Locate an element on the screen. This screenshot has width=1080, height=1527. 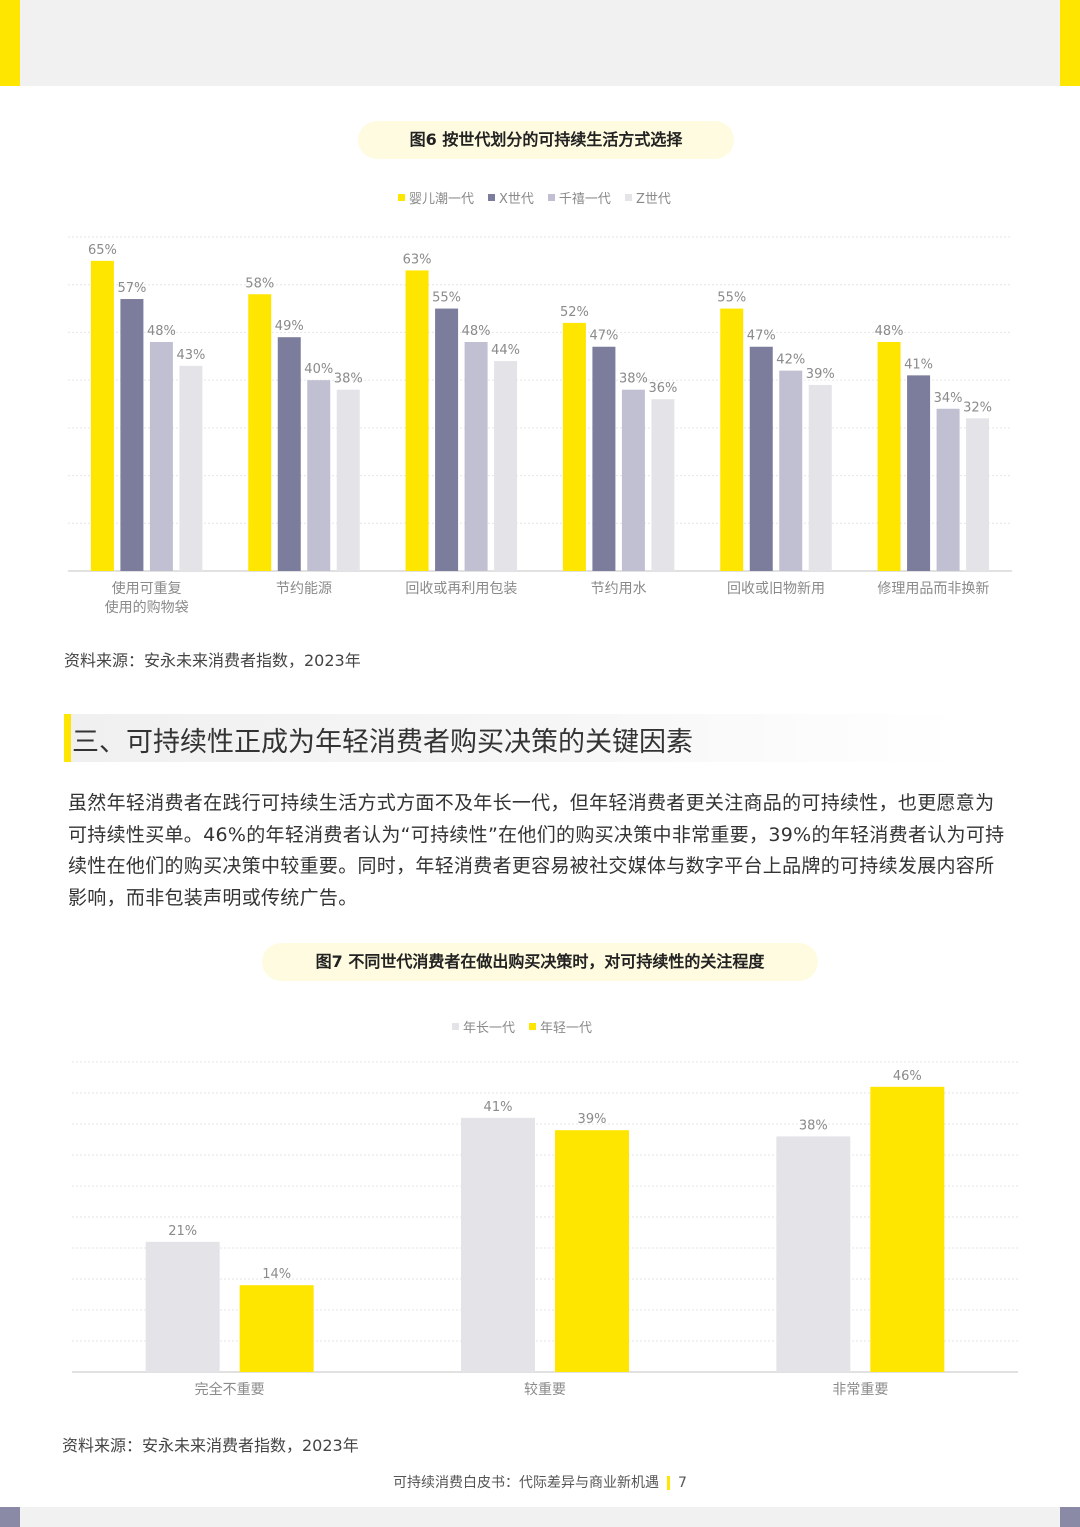
figure6-legend-item: 千禧一代 is located at coordinates (579, 197).